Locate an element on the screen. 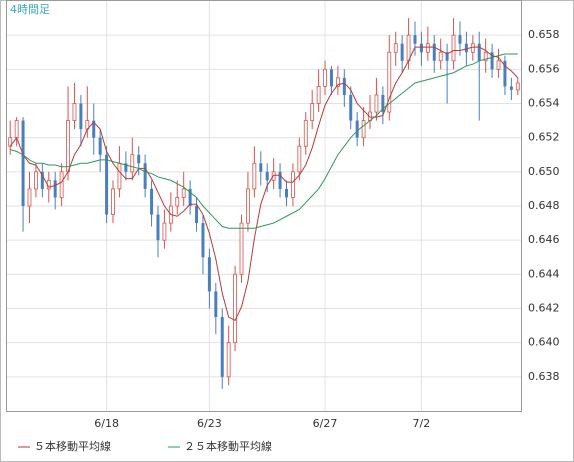 The width and height of the screenshot is (574, 462). y-tick-label: 0.652 is located at coordinates (544, 137).